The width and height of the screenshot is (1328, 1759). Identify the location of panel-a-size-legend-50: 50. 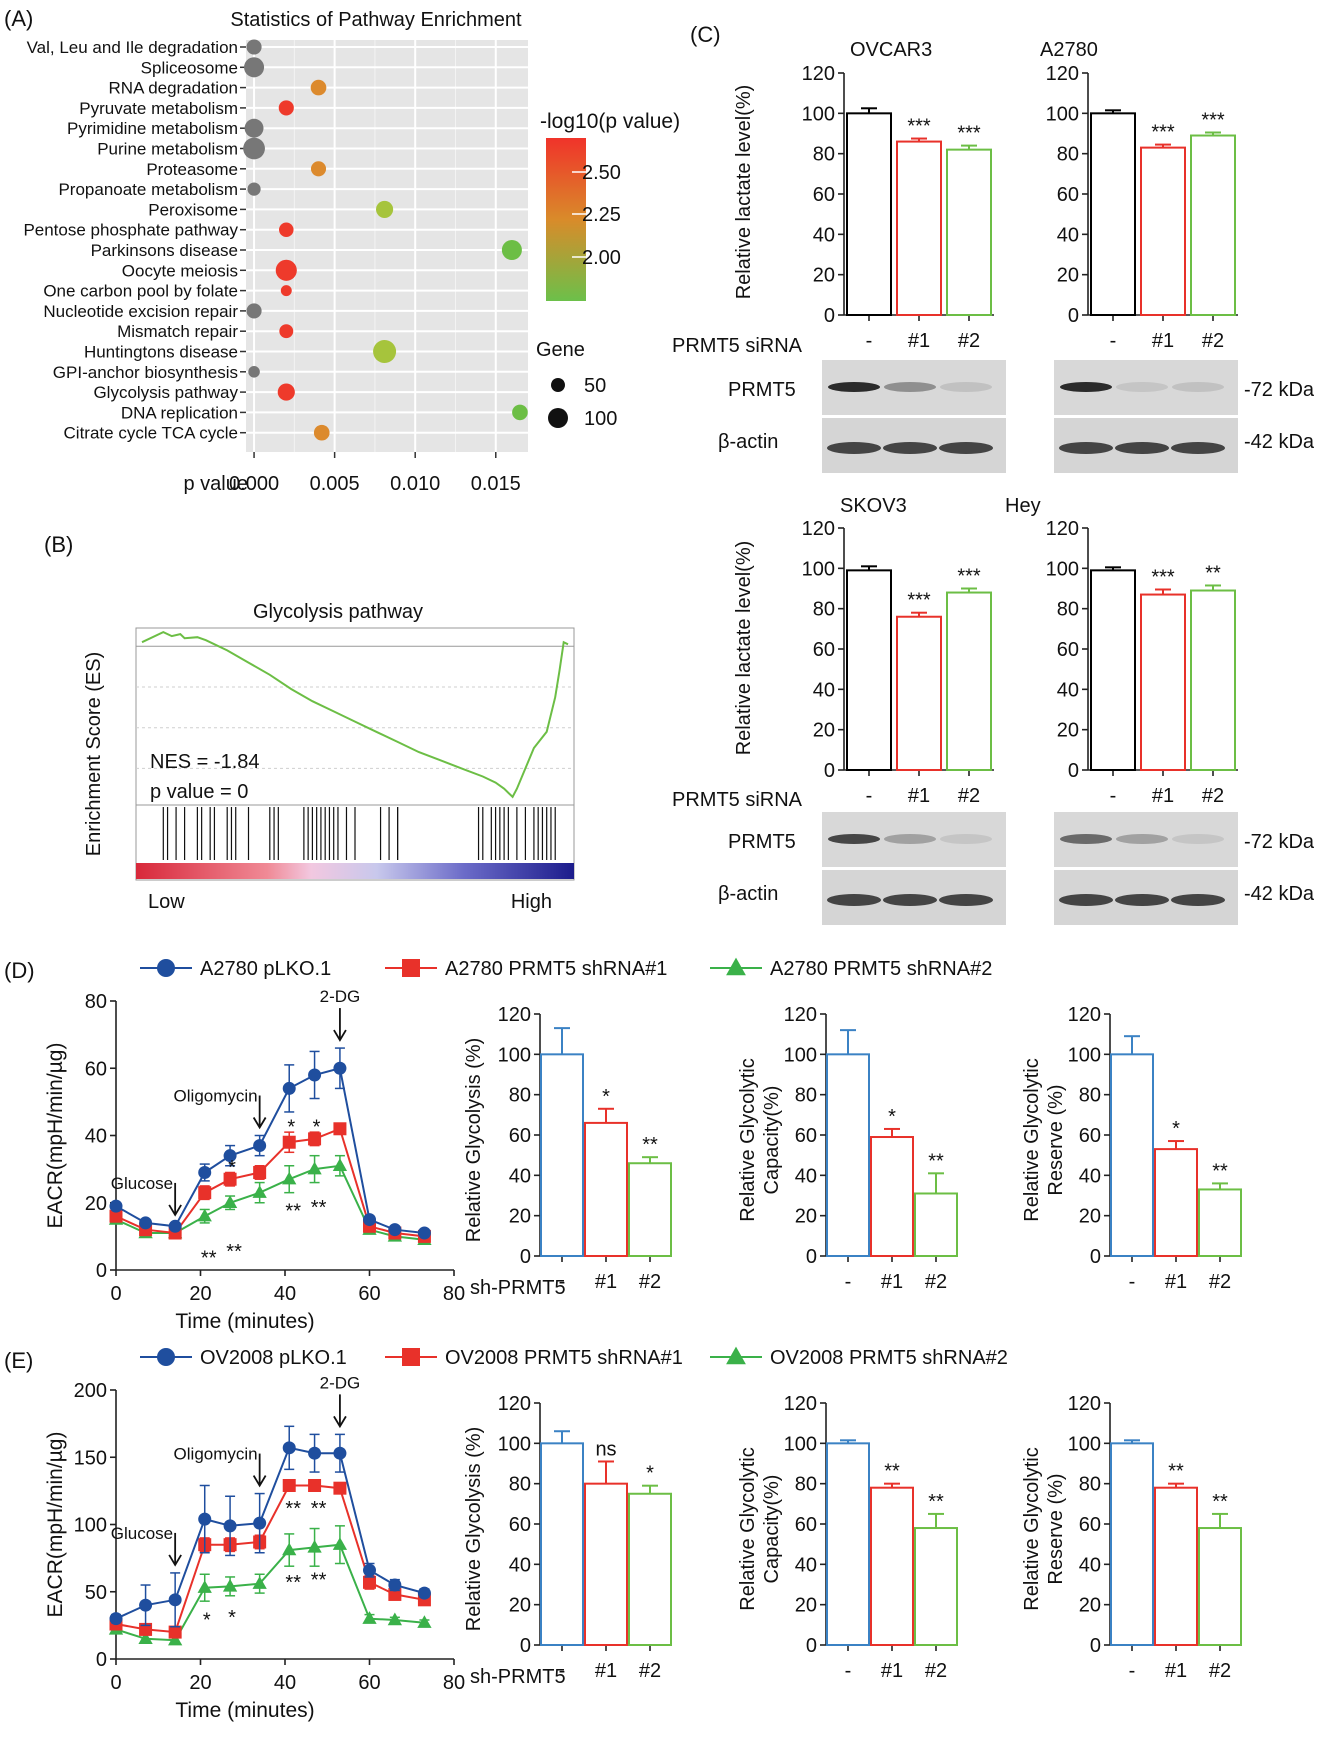
(595, 386).